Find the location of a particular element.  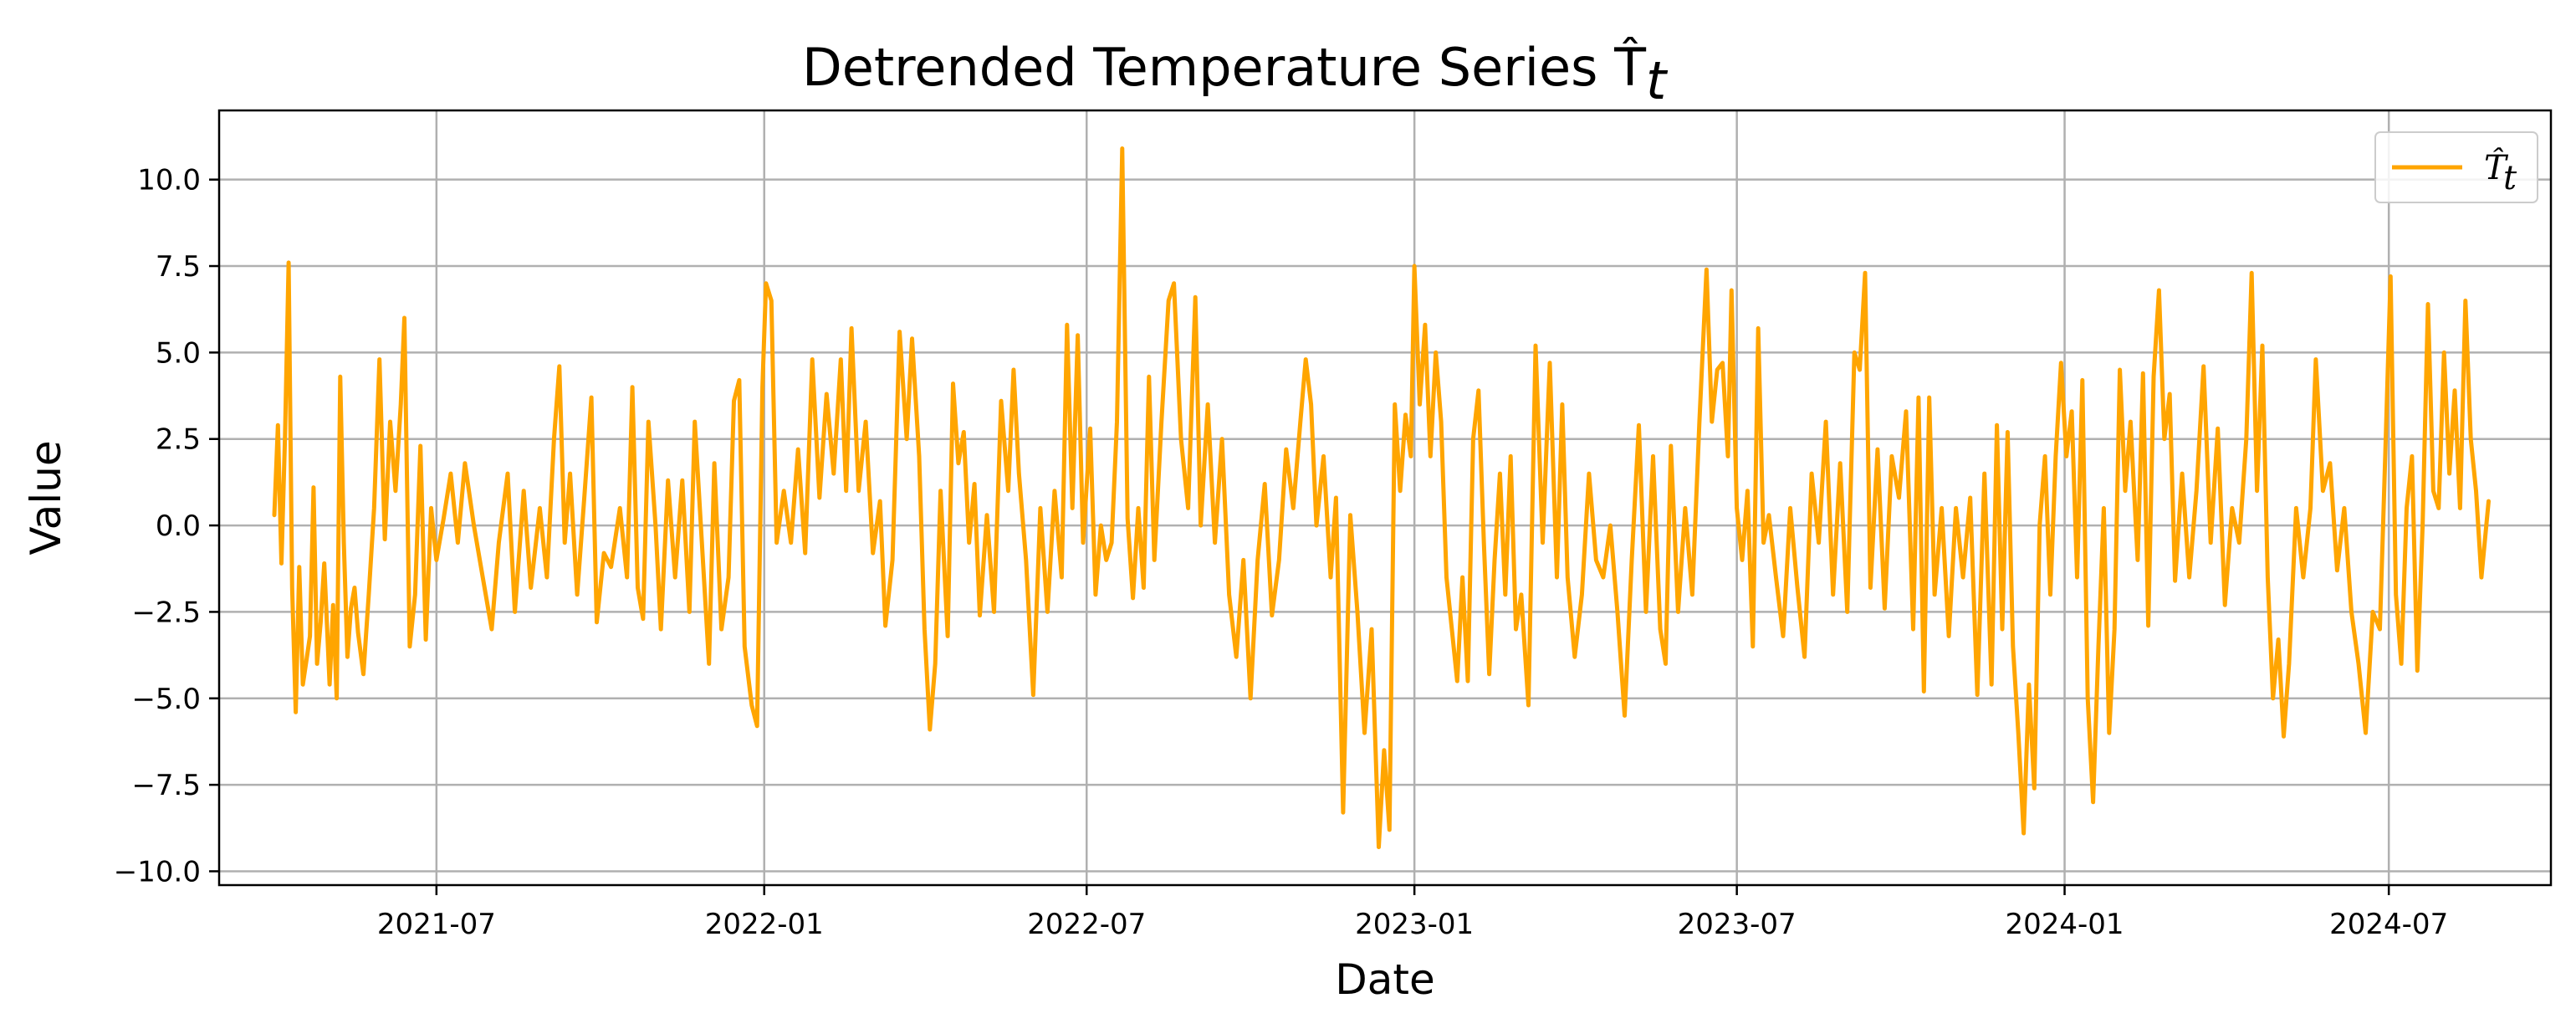

legend: T̂ t is located at coordinates (2456, 167).